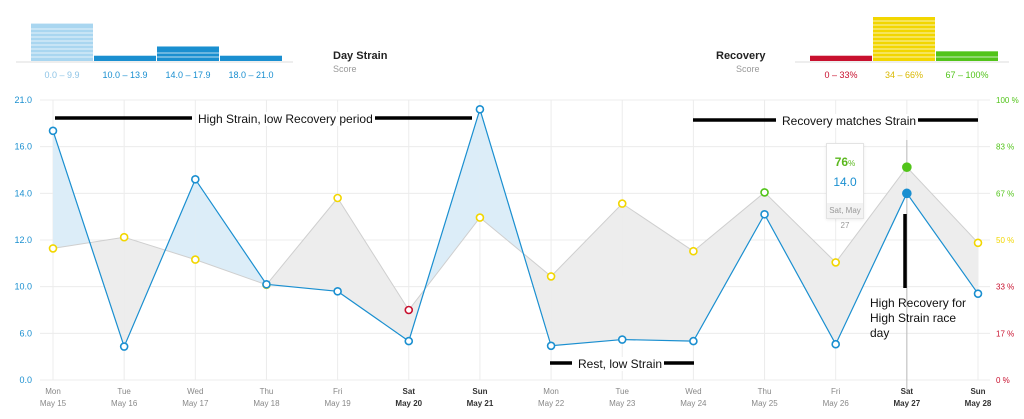 Image resolution: width=1024 pixels, height=419 pixels. I want to click on recovery-legend-bin-label: 34 – 66%, so click(904, 75).